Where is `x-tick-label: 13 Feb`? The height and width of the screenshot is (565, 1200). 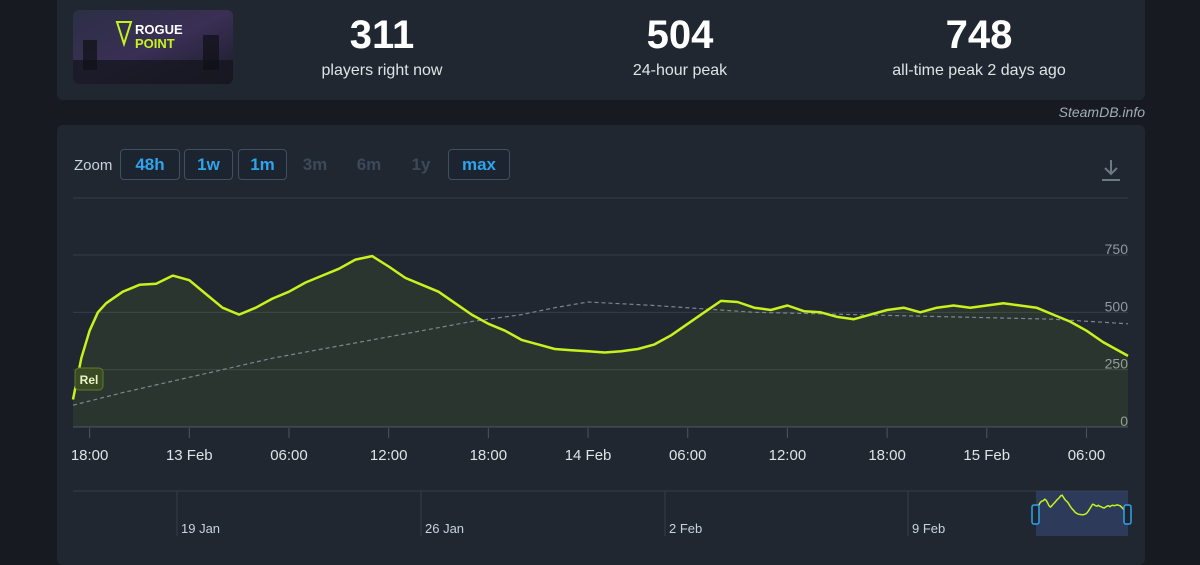 x-tick-label: 13 Feb is located at coordinates (189, 455).